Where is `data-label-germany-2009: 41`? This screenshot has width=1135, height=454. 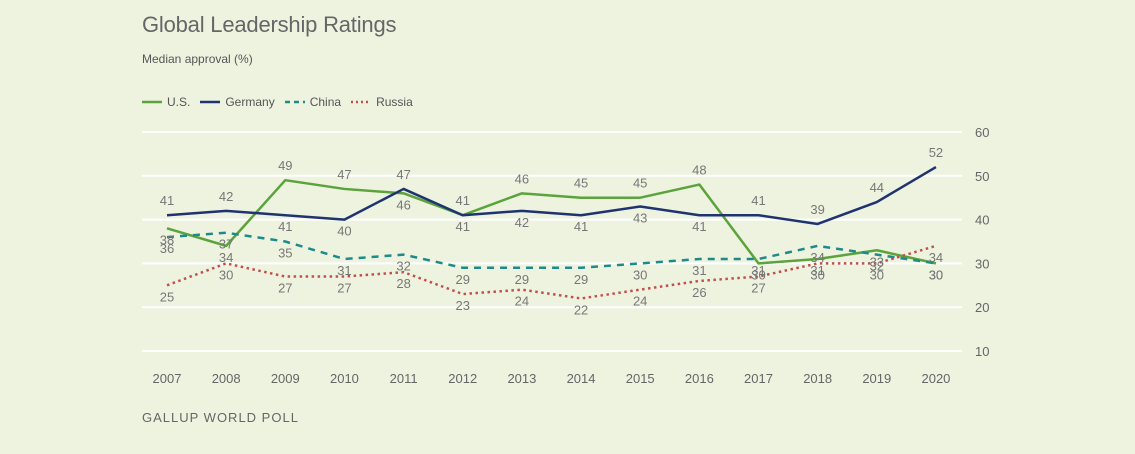 data-label-germany-2009: 41 is located at coordinates (285, 226).